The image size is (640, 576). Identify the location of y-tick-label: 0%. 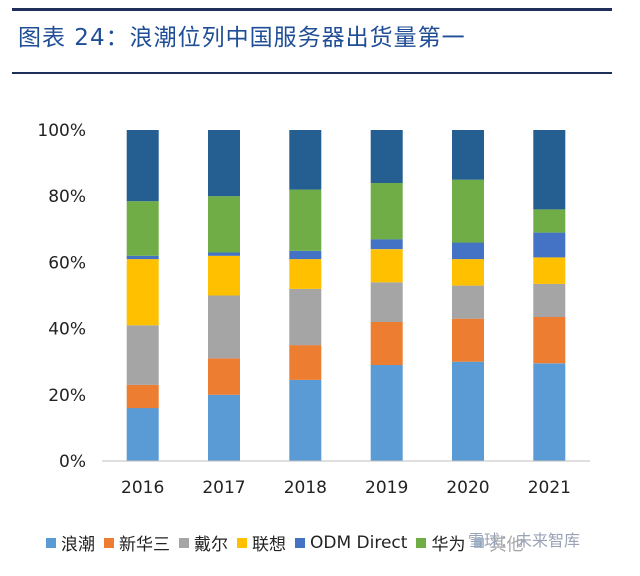
(72, 462).